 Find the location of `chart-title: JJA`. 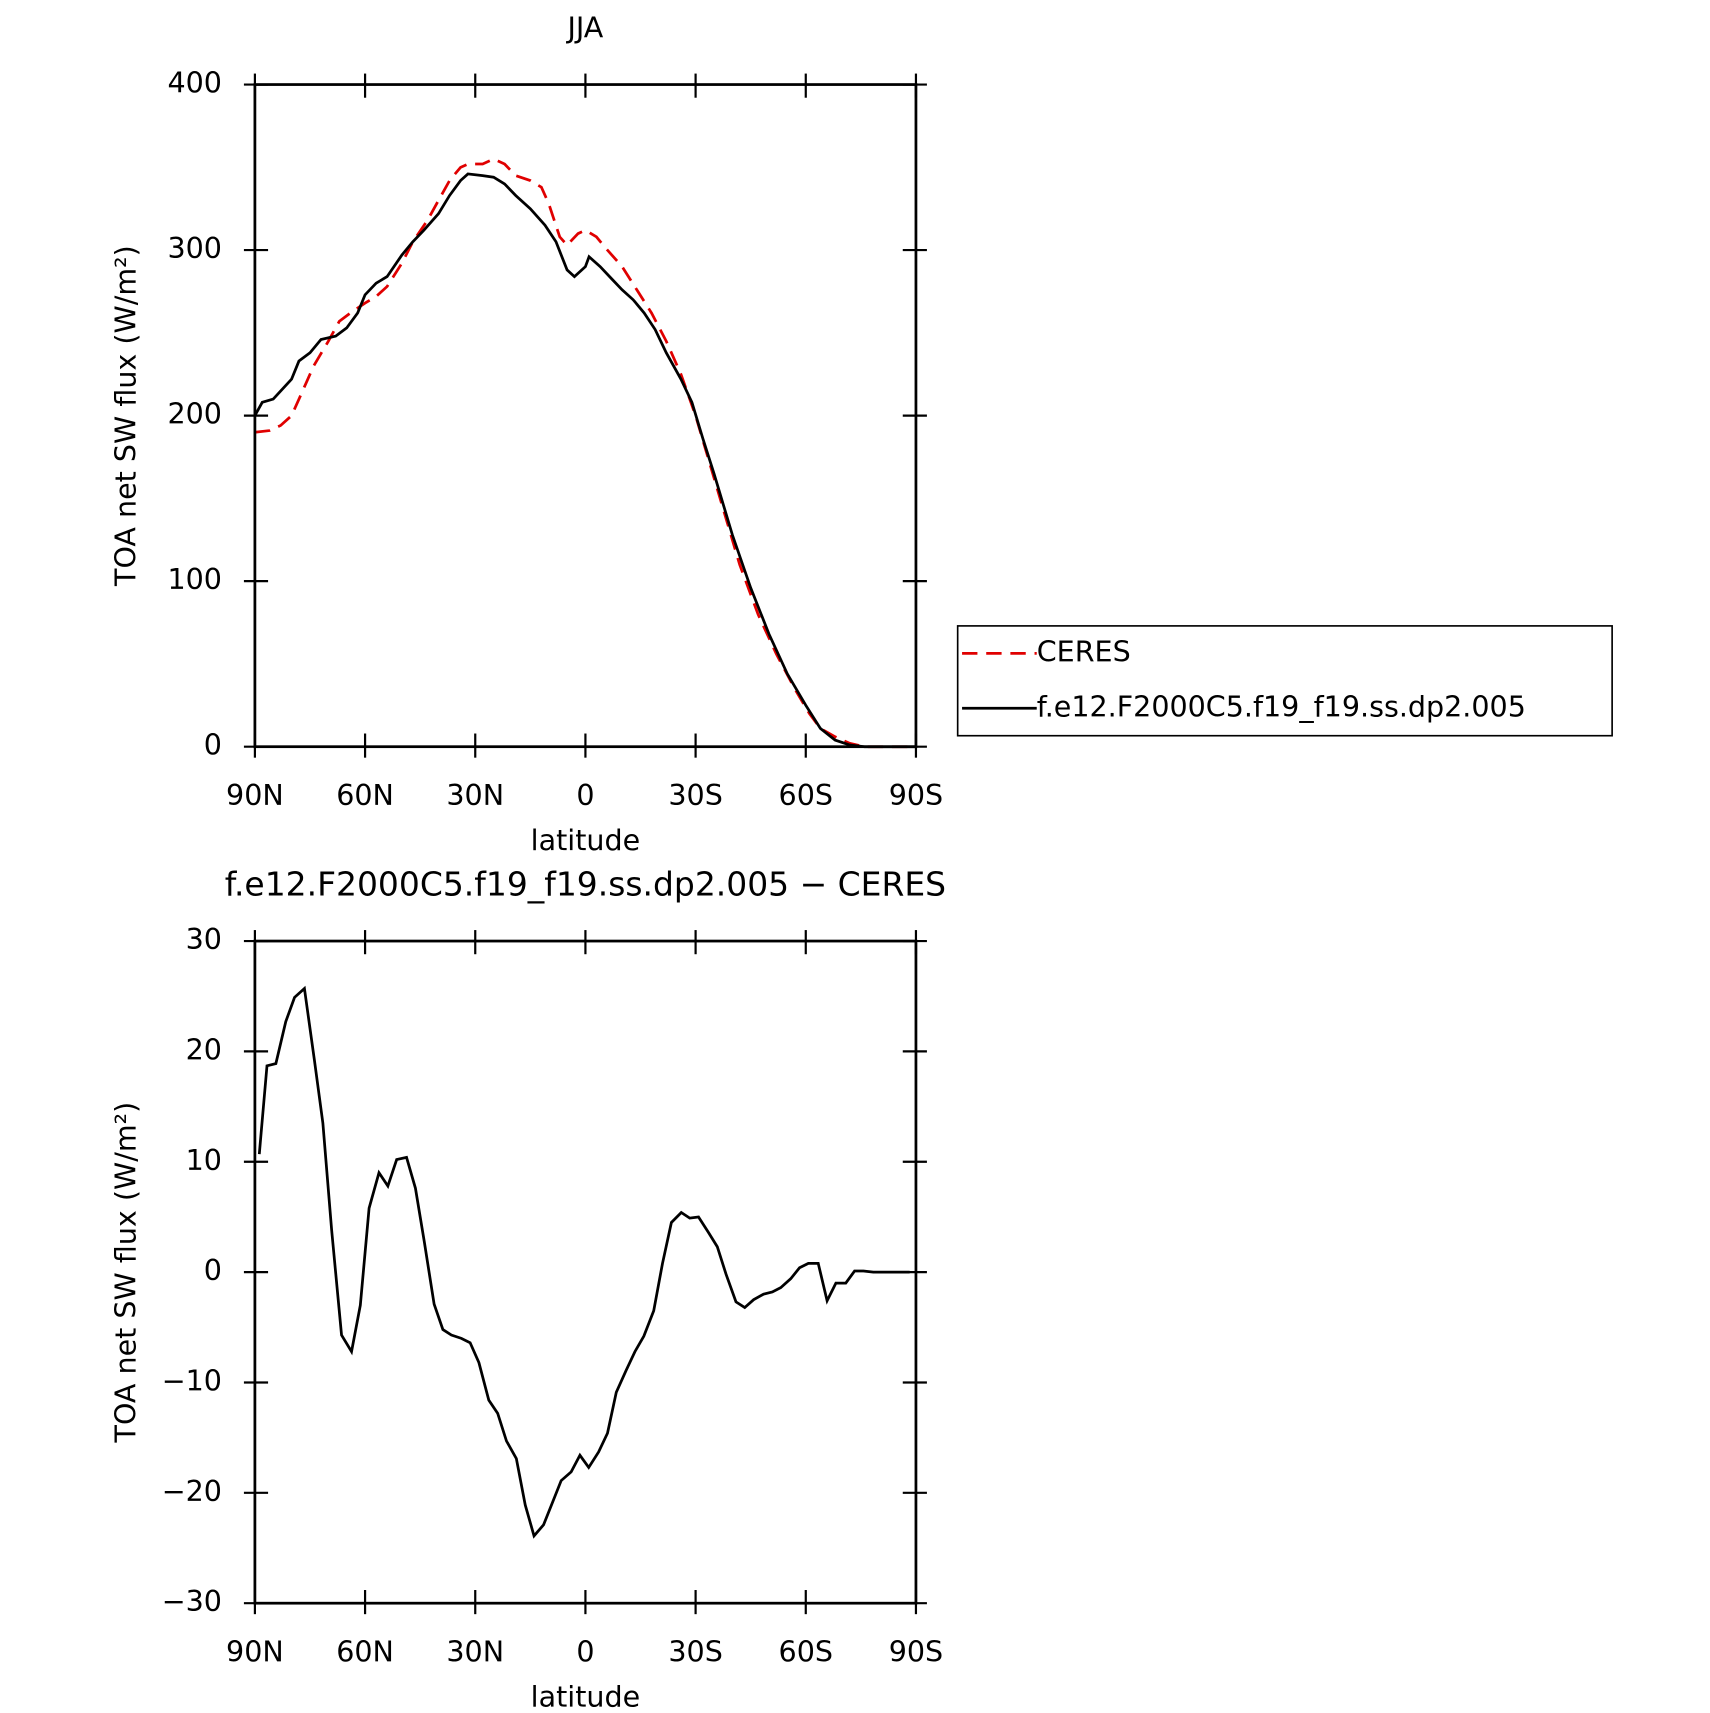

chart-title: JJA is located at coordinates (584, 28).